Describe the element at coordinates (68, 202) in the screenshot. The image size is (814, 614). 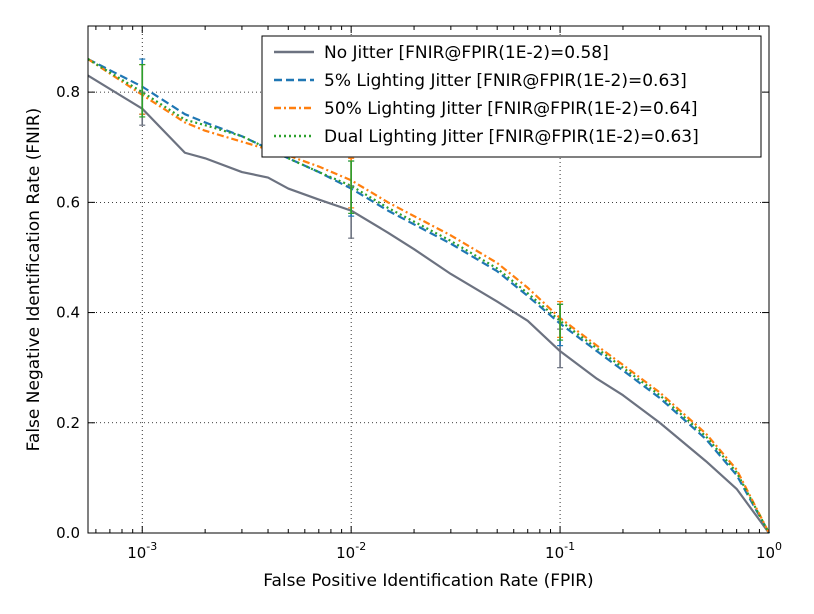
I see `y-tick-label: 0.6` at that location.